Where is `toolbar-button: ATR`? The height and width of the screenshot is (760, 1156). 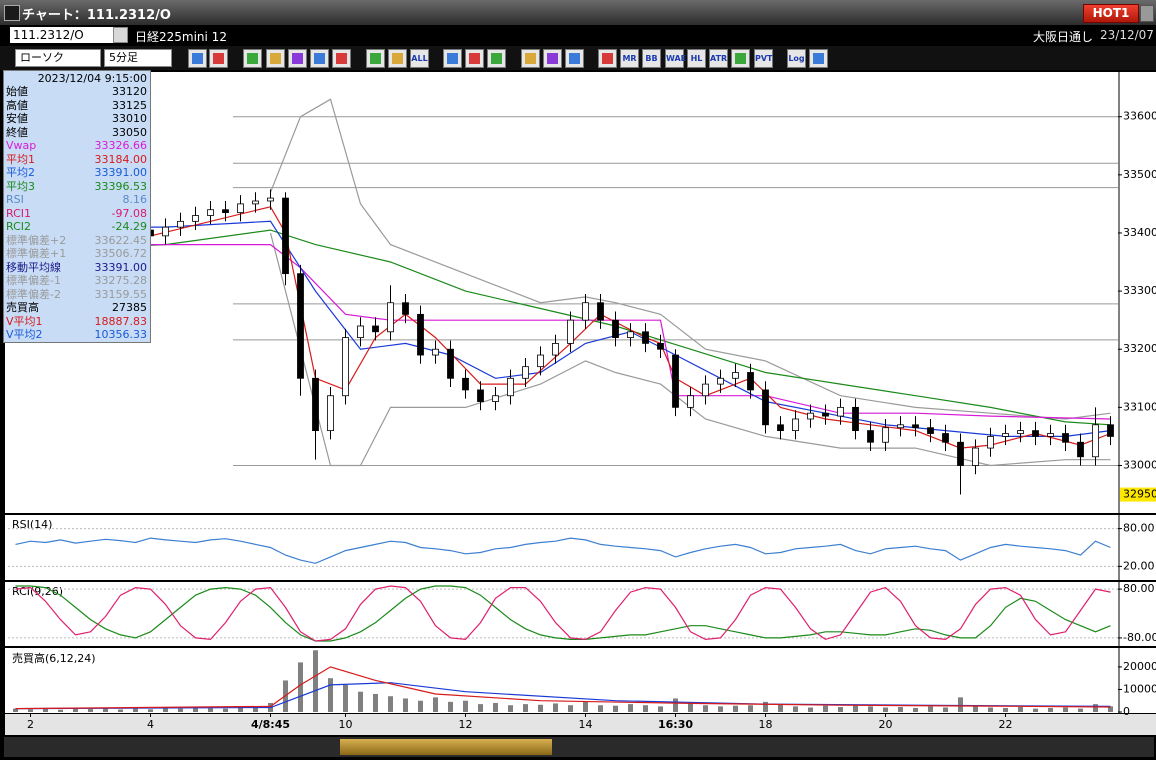 toolbar-button: ATR is located at coordinates (718, 58).